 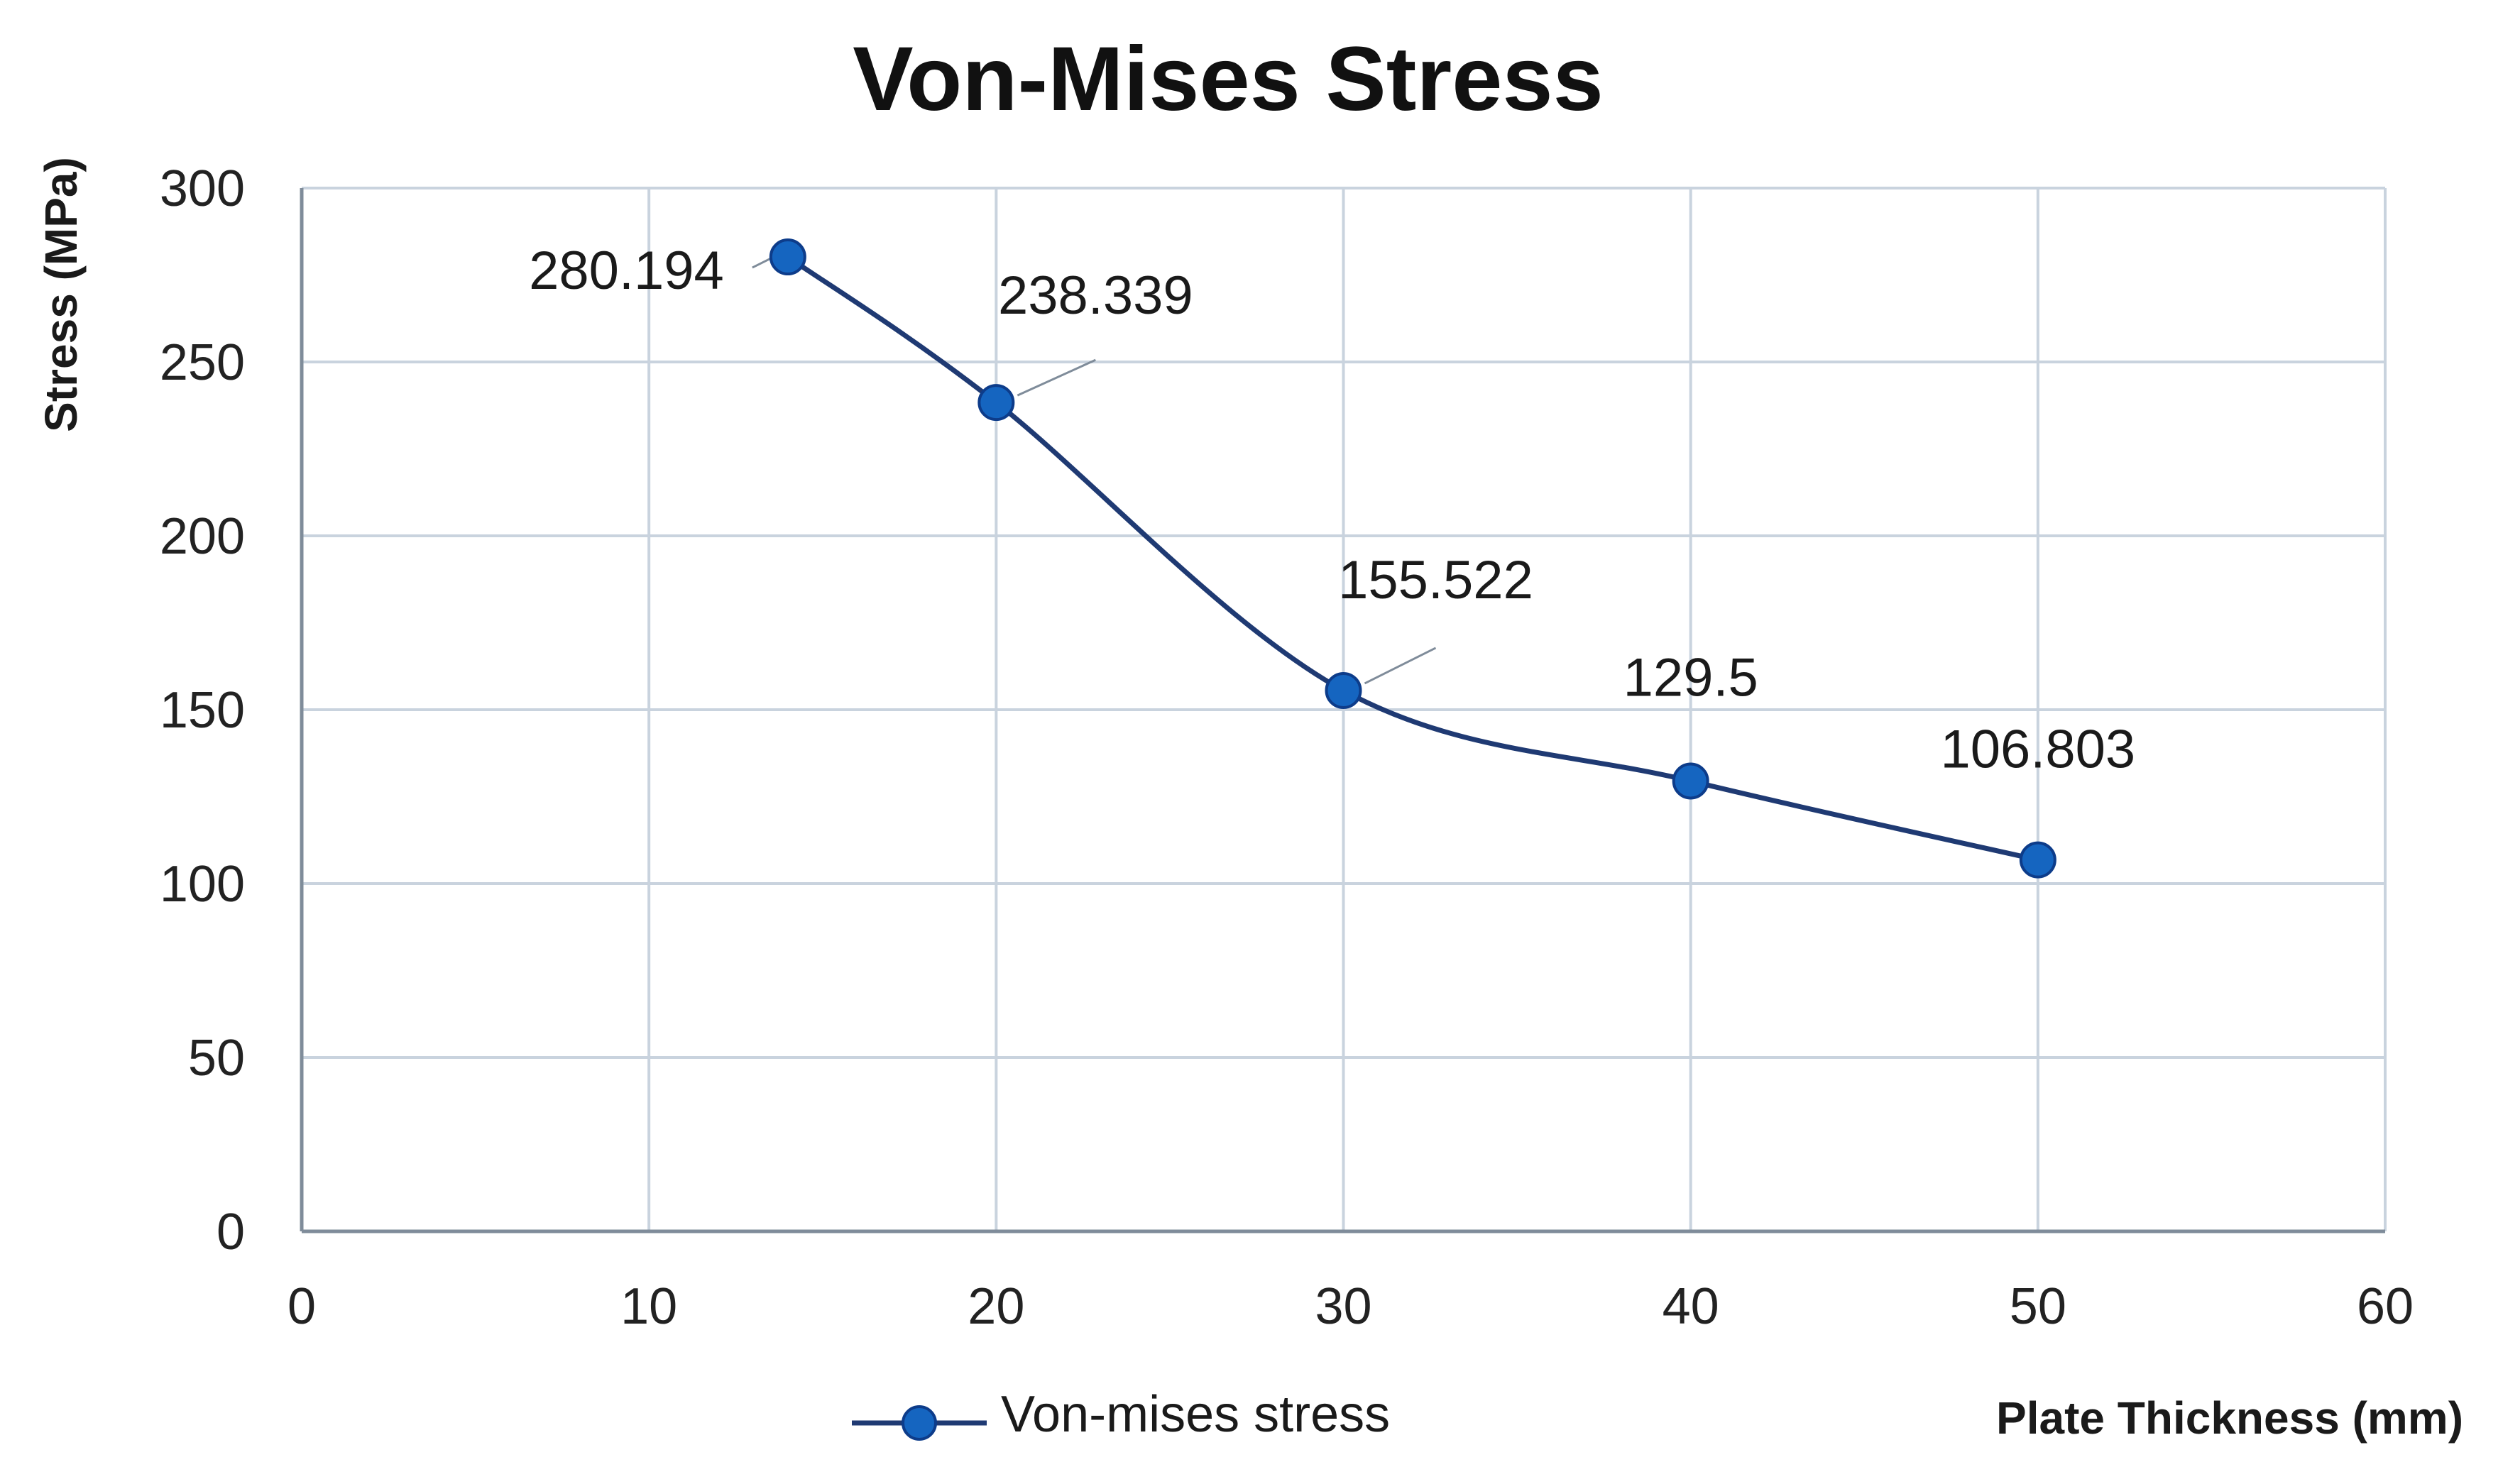 I want to click on x-tick-label: 40, so click(x=1691, y=1306).